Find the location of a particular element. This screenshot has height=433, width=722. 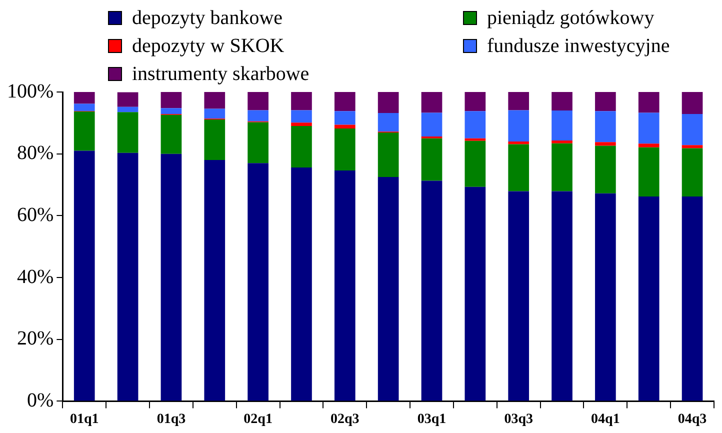

legend-label: instrumenty skarbowe is located at coordinates (221, 74).